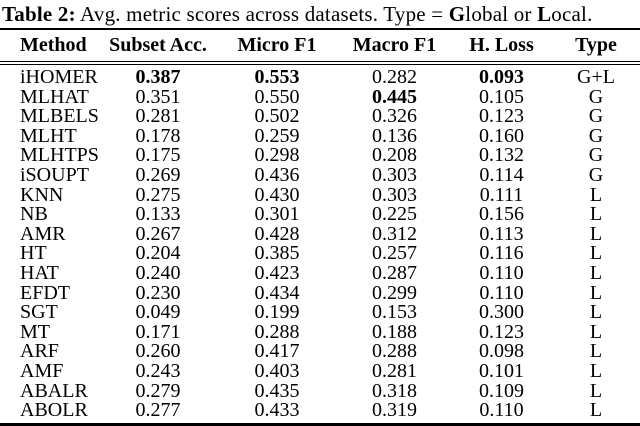 This screenshot has width=640, height=426. I want to click on cell-h-loss: 0.093, so click(501, 77).